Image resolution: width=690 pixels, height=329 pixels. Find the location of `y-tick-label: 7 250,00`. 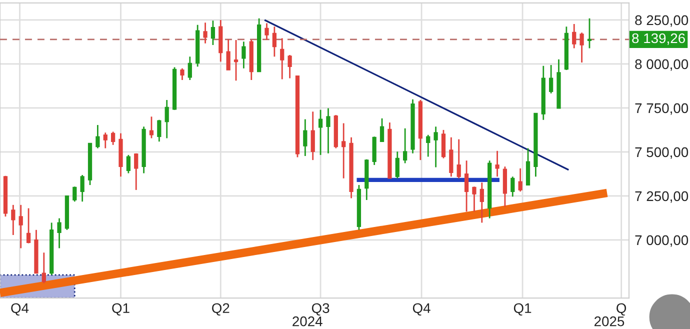

y-tick-label: 7 250,00 is located at coordinates (661, 197).